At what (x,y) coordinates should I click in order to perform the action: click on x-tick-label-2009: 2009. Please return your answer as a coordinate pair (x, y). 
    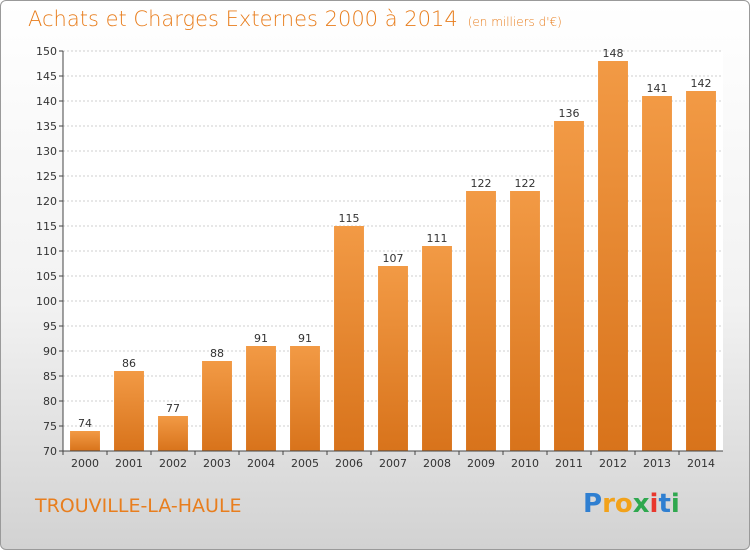
    Looking at the image, I should click on (481, 463).